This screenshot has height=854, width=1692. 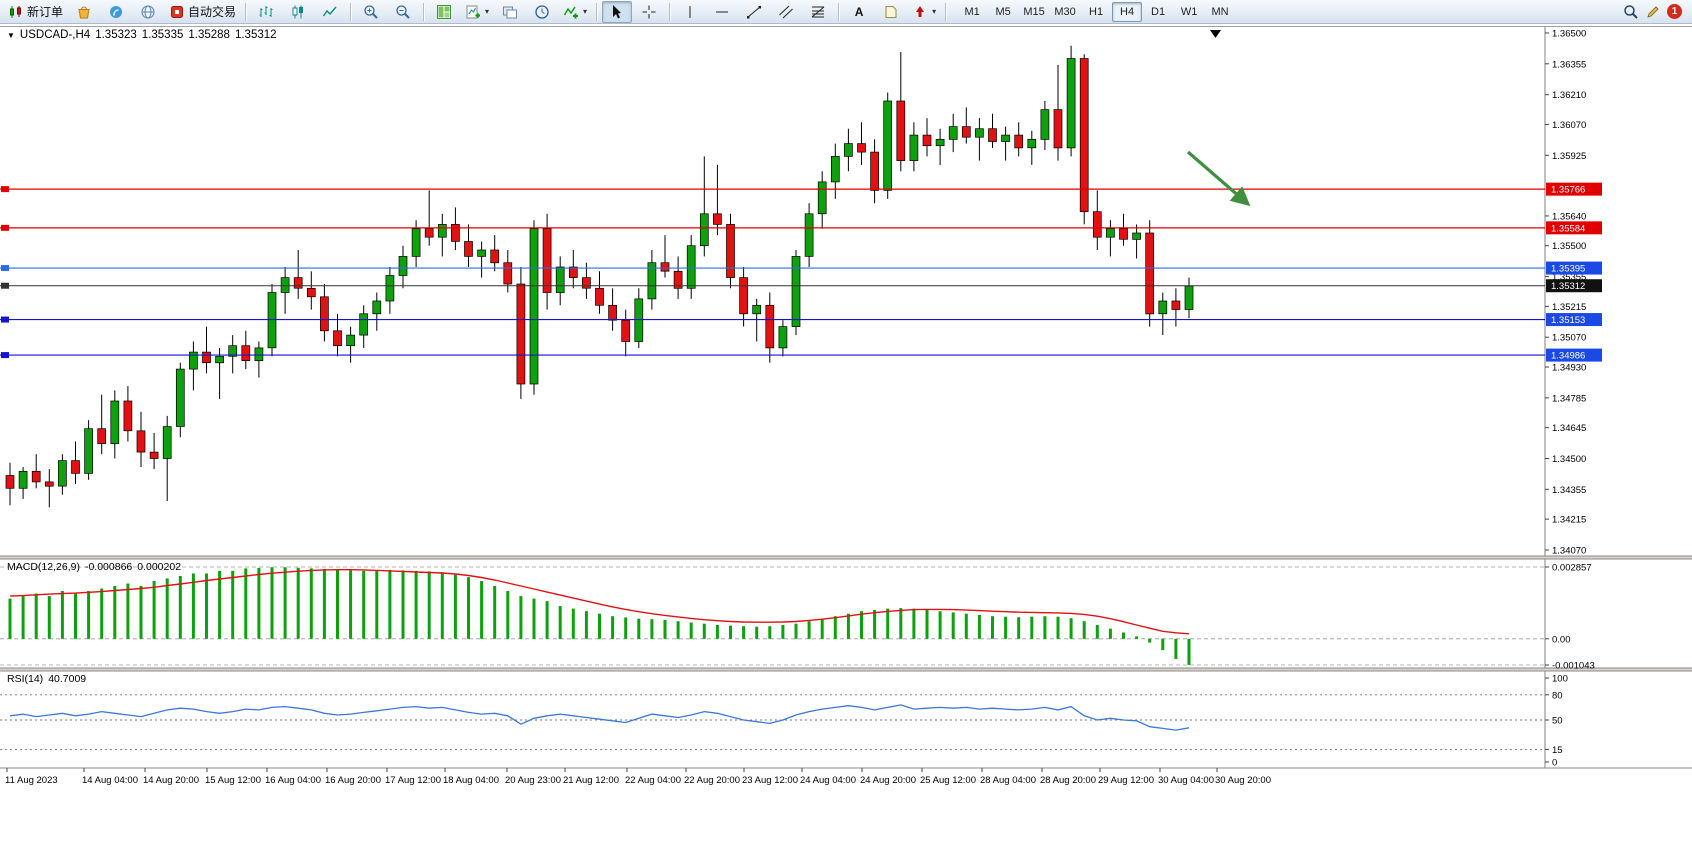 What do you see at coordinates (1674, 11) in the screenshot?
I see `notification-badge: 1` at bounding box center [1674, 11].